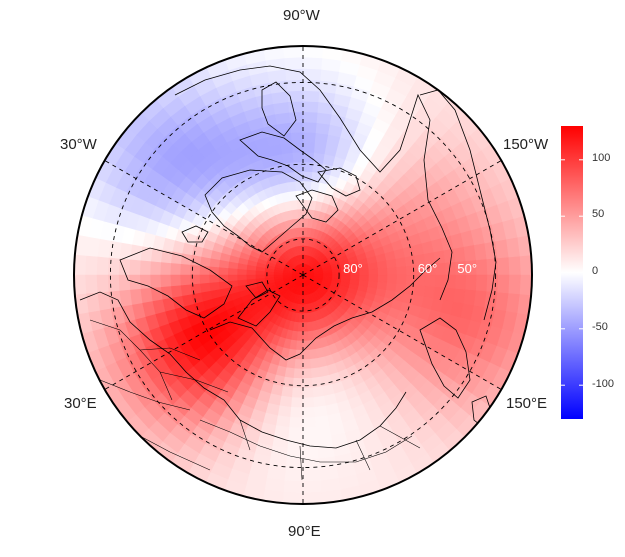  What do you see at coordinates (600, 327) in the screenshot?
I see `colorbar-tick-label: -50` at bounding box center [600, 327].